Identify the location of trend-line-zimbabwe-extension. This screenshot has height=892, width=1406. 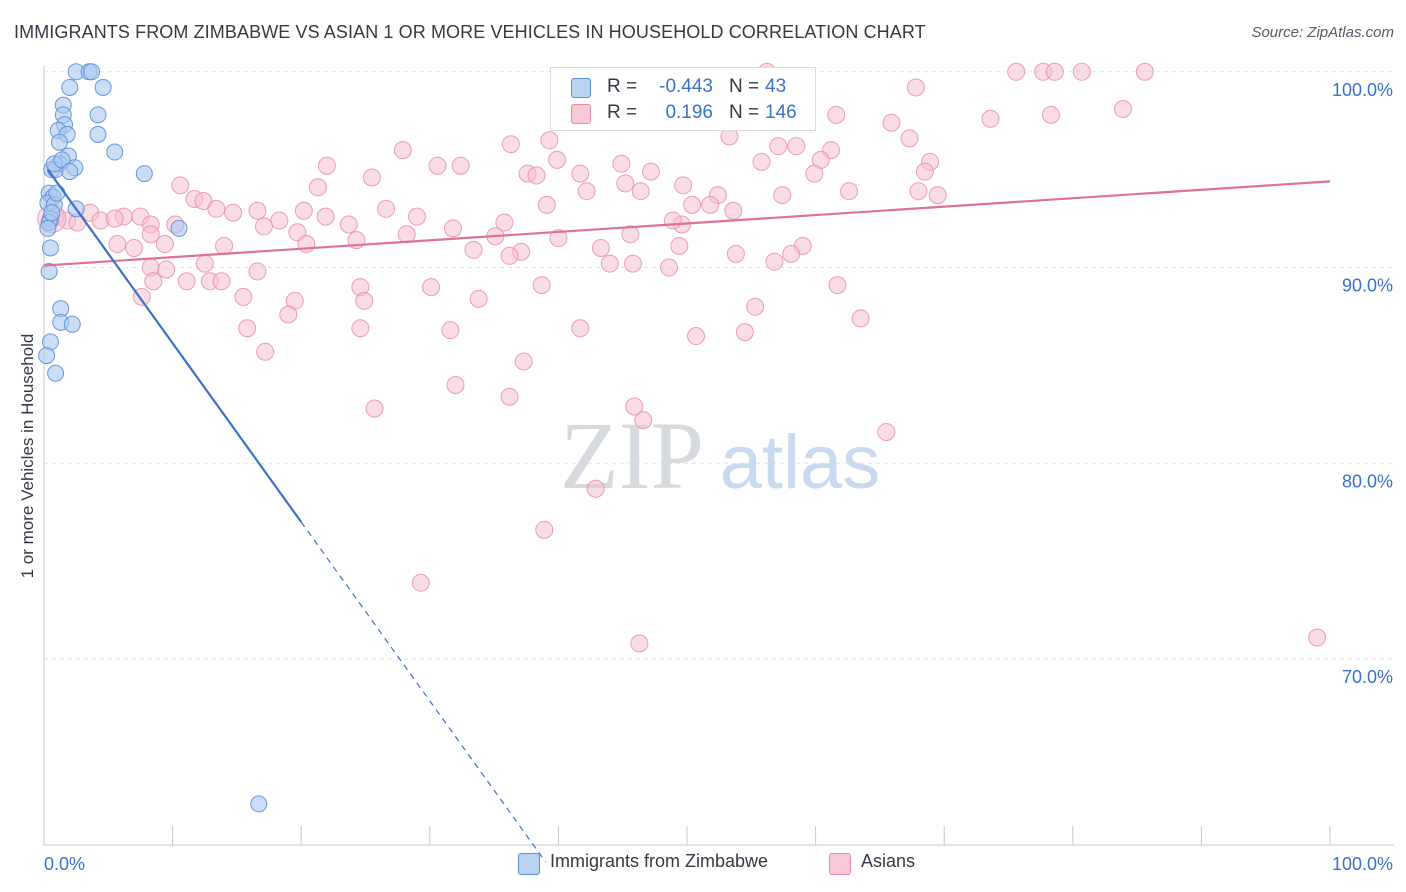
(423, 692).